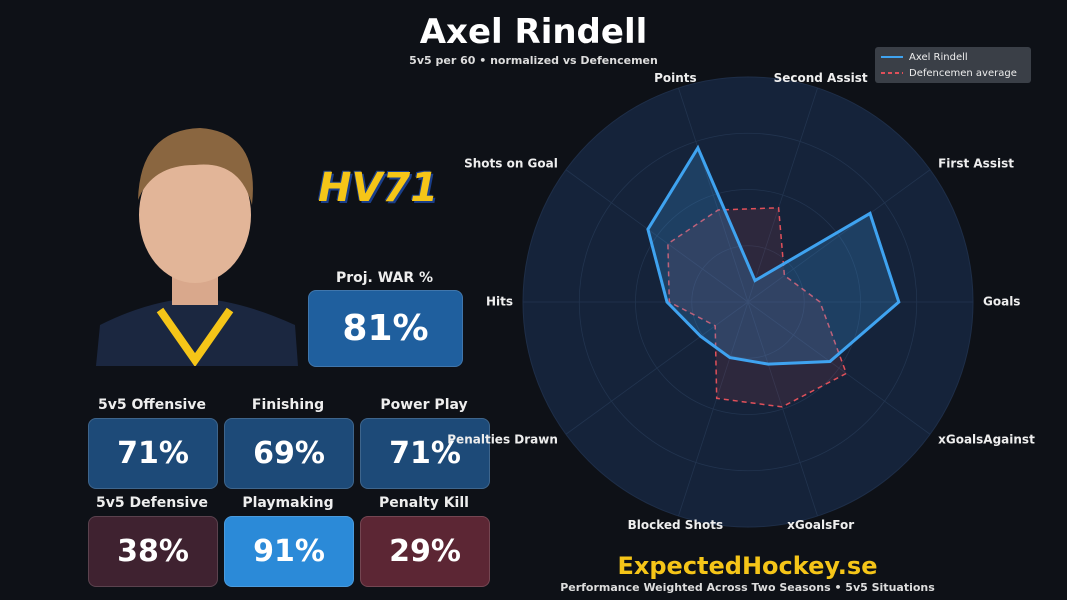 Image resolution: width=1067 pixels, height=600 pixels. I want to click on axis-label: Second Assist, so click(821, 78).